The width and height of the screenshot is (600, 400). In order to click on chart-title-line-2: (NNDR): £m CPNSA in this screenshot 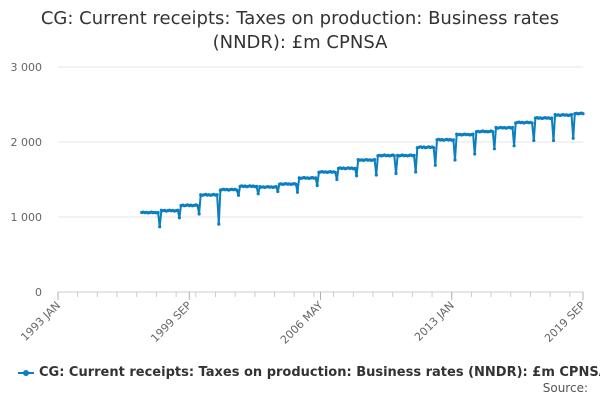, I will do `click(300, 42)`.